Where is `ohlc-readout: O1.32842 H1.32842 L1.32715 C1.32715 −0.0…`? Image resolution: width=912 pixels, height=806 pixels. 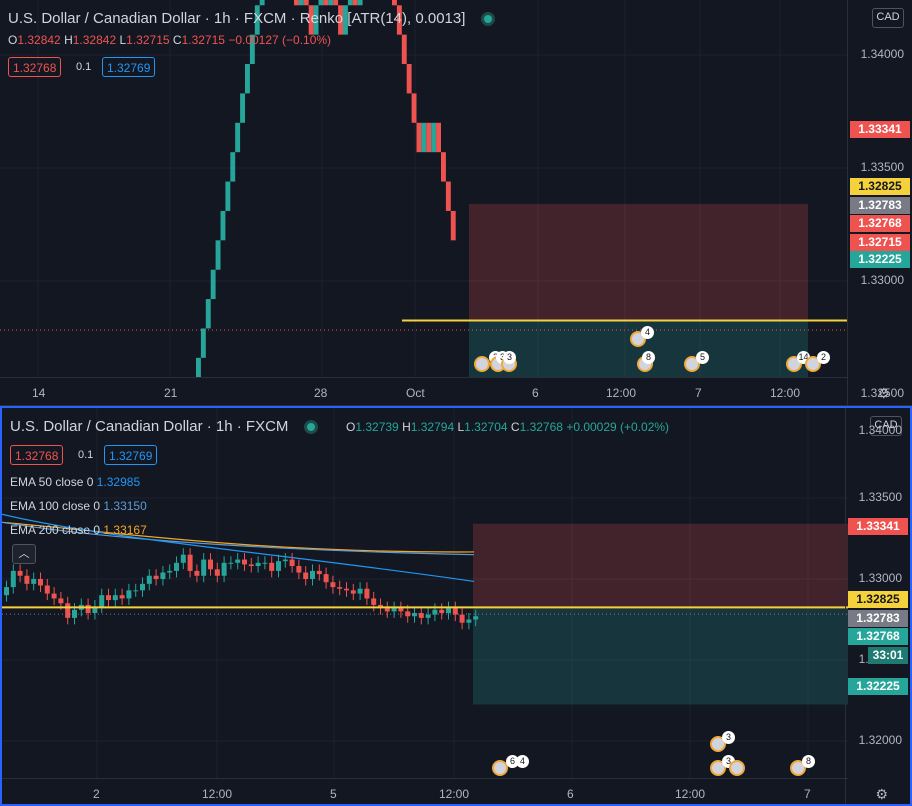 ohlc-readout: O1.32842 H1.32842 L1.32715 C1.32715 −0.0… is located at coordinates (169, 40).